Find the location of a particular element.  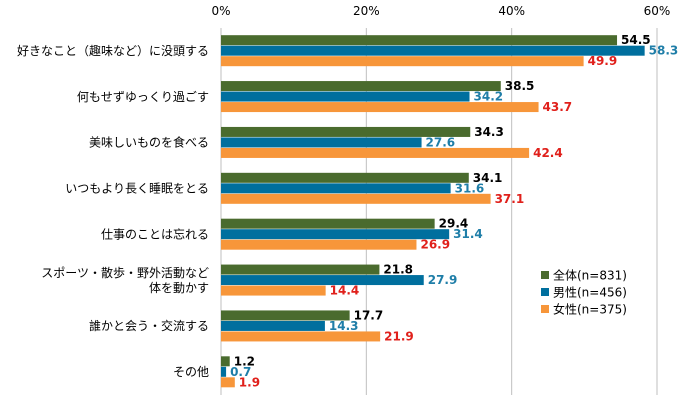

category-label: 何もせずゆっくり過ごす is located at coordinates (143, 96).